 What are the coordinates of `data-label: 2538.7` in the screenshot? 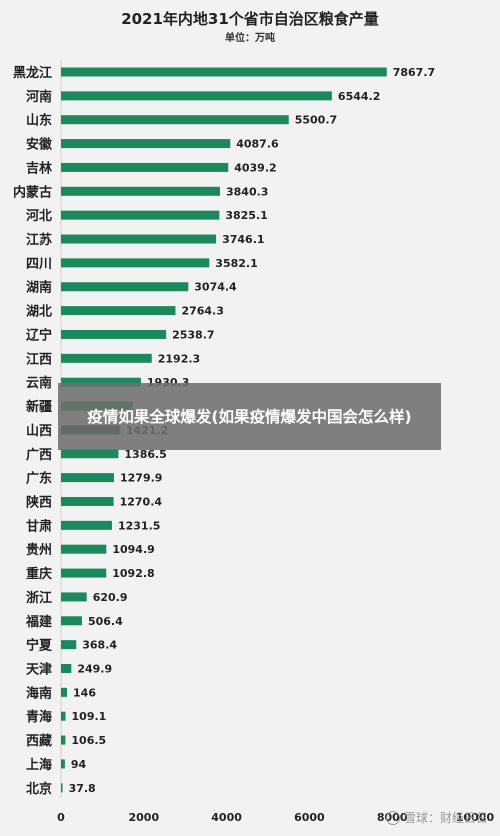 It's located at (193, 334).